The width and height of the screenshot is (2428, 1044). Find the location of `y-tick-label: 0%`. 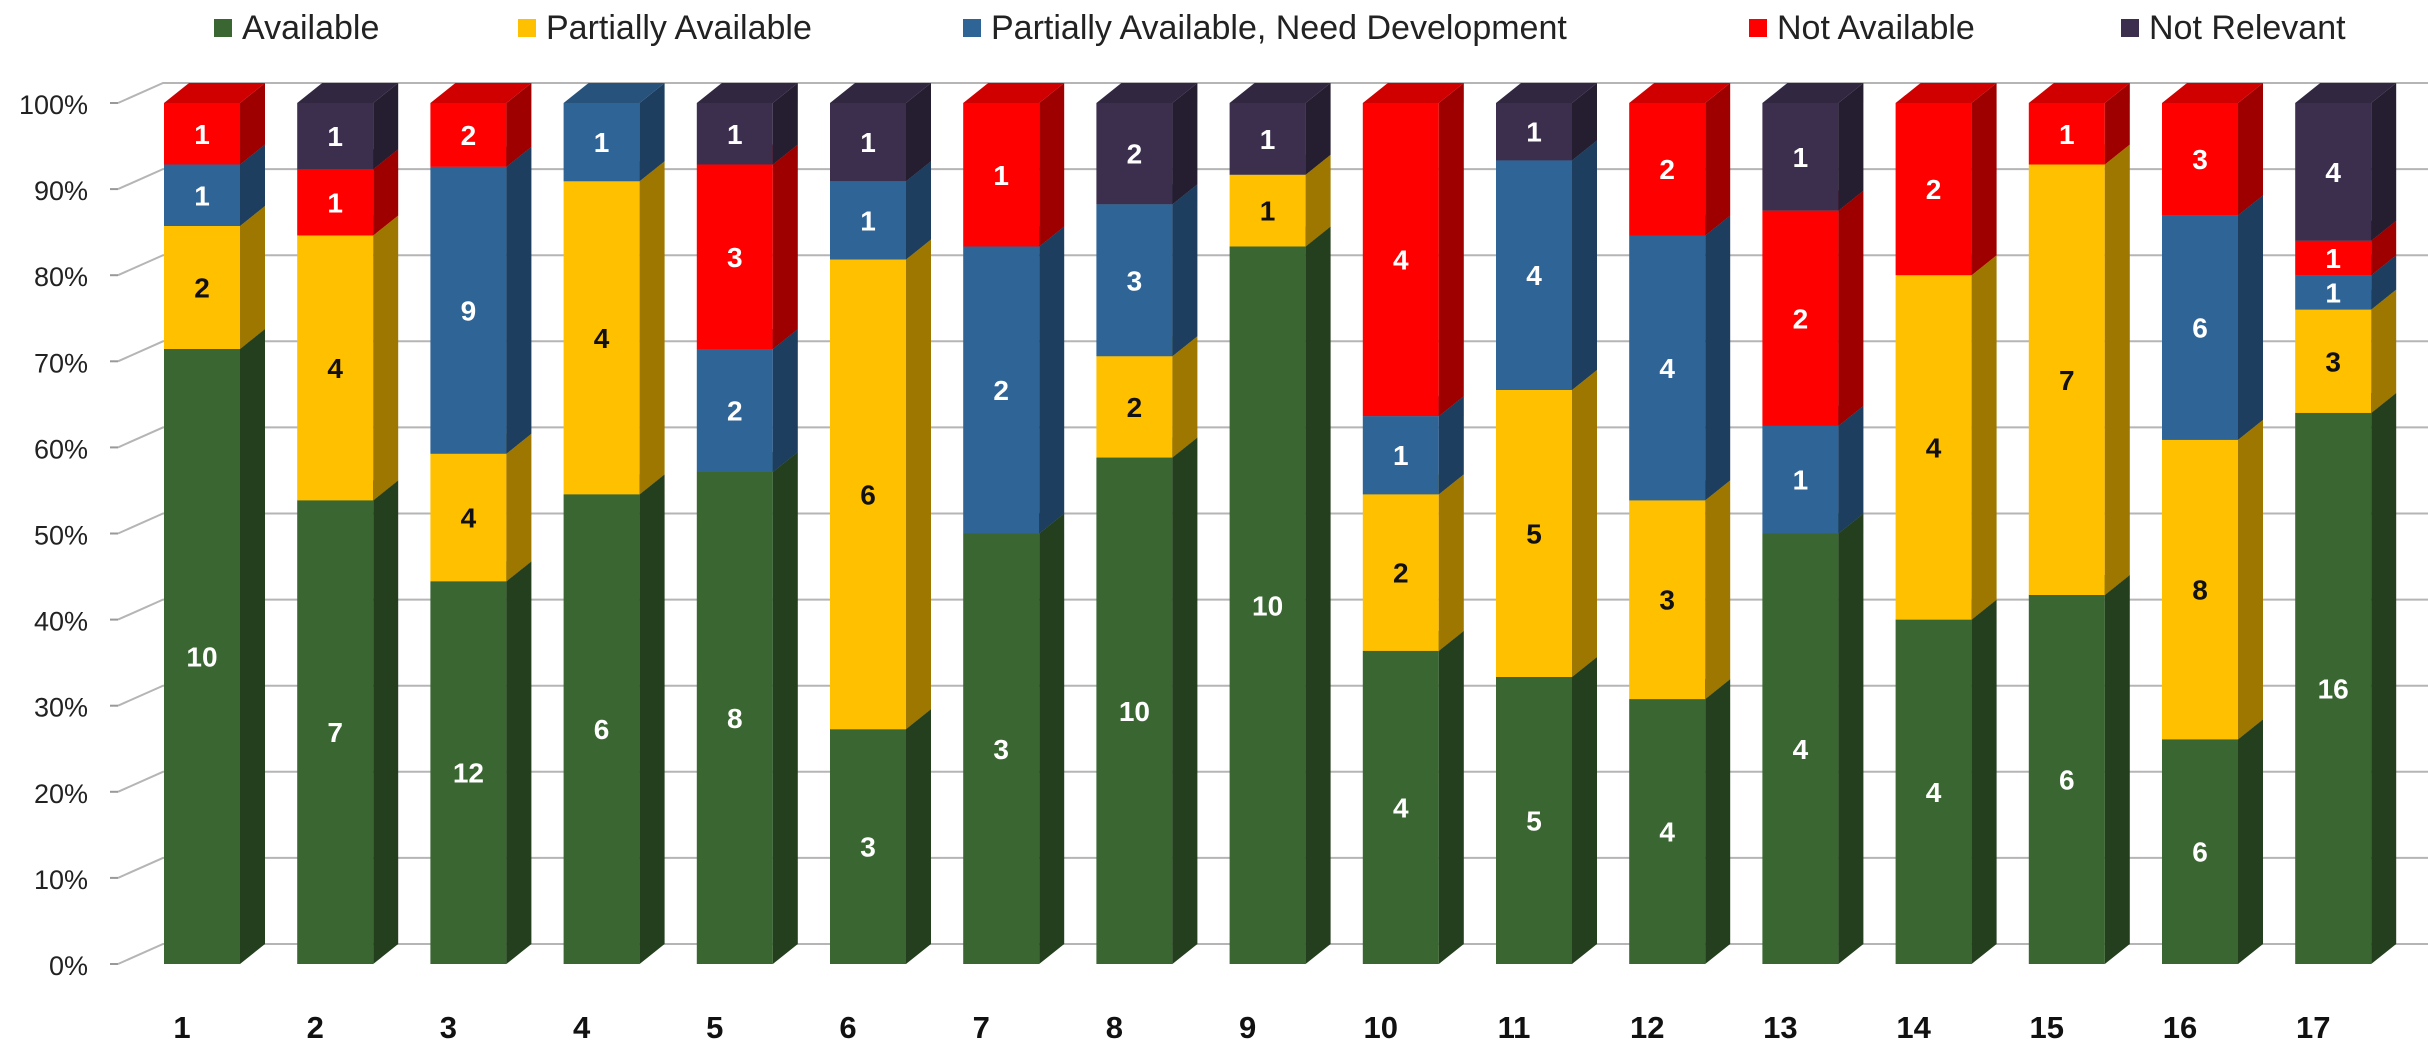

y-tick-label: 0% is located at coordinates (68, 966).